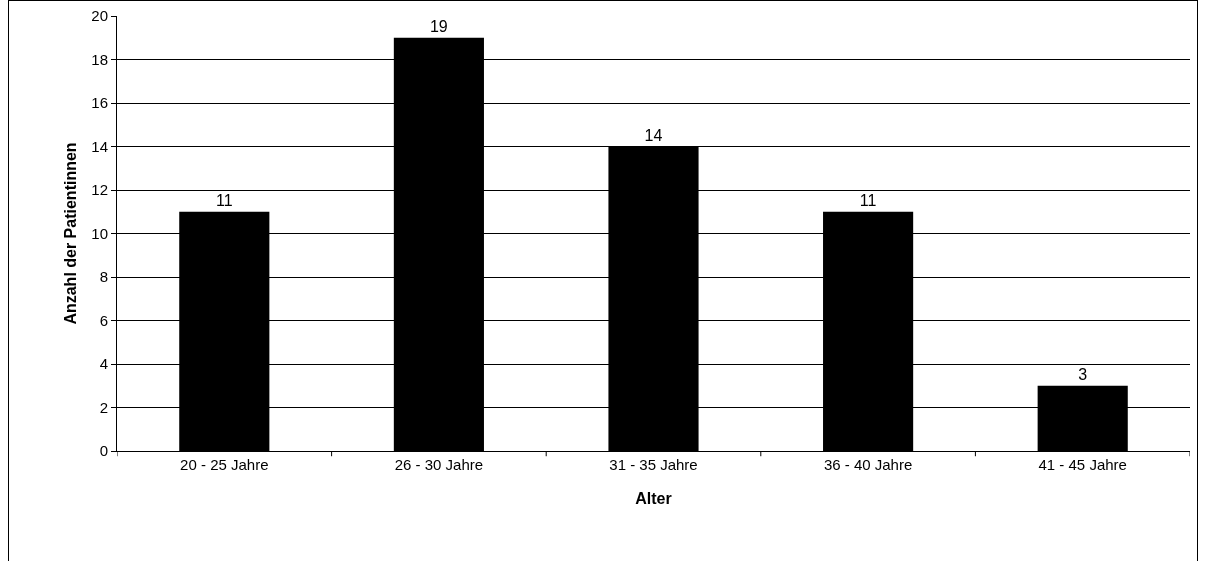  I want to click on x-tick-label: 31 - 35 Jahre, so click(653, 464).